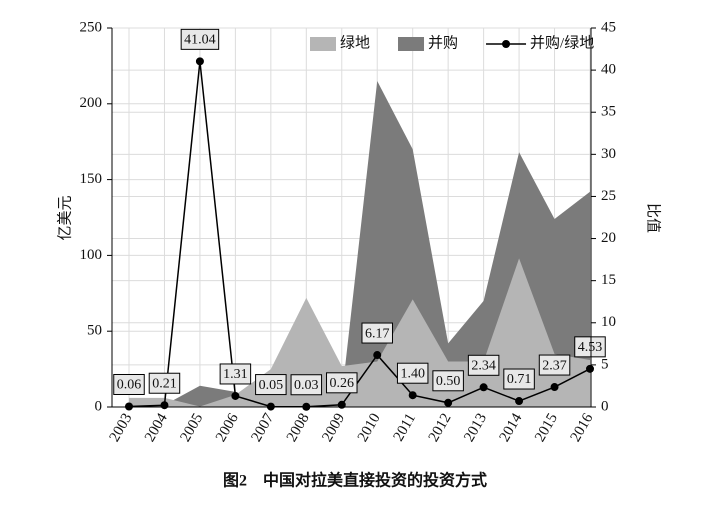  Describe the element at coordinates (121, 428) in the screenshot. I see `x-tick-label: 2003` at that location.